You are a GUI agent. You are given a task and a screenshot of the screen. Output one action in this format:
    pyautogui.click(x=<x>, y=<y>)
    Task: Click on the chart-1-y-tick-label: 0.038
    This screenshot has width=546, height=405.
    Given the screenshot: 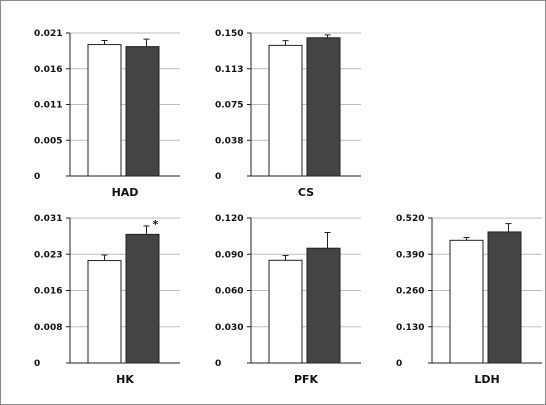 What is the action you would take?
    pyautogui.click(x=229, y=141)
    